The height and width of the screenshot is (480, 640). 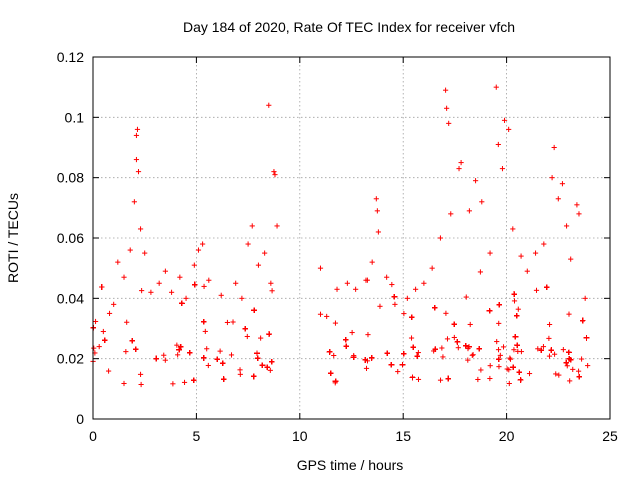 What do you see at coordinates (300, 436) in the screenshot?
I see `x-tick-label: 10` at bounding box center [300, 436].